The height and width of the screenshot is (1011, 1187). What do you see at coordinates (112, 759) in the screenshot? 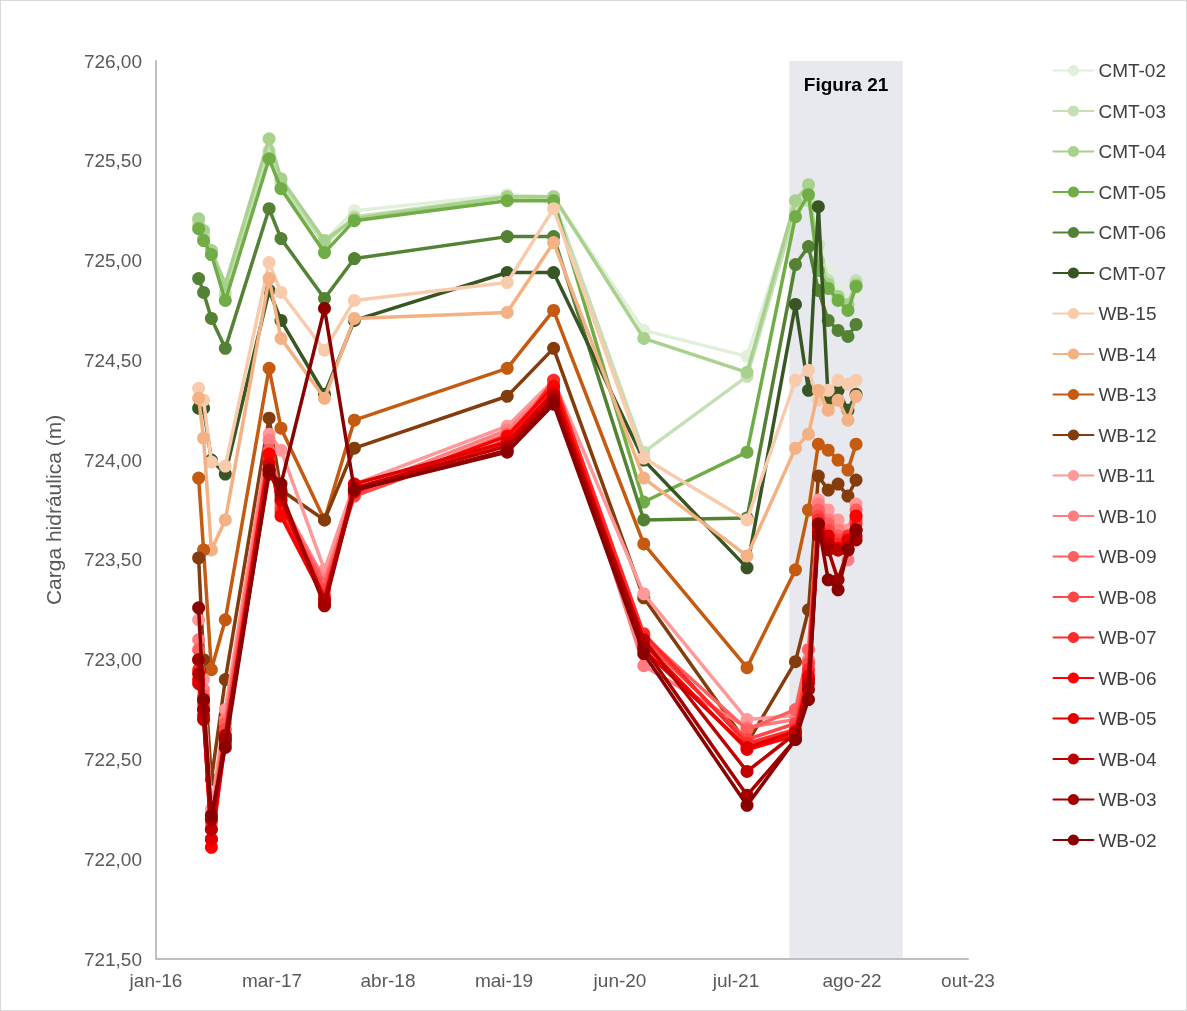
I see `y-tick-label: 722,50` at bounding box center [112, 759].